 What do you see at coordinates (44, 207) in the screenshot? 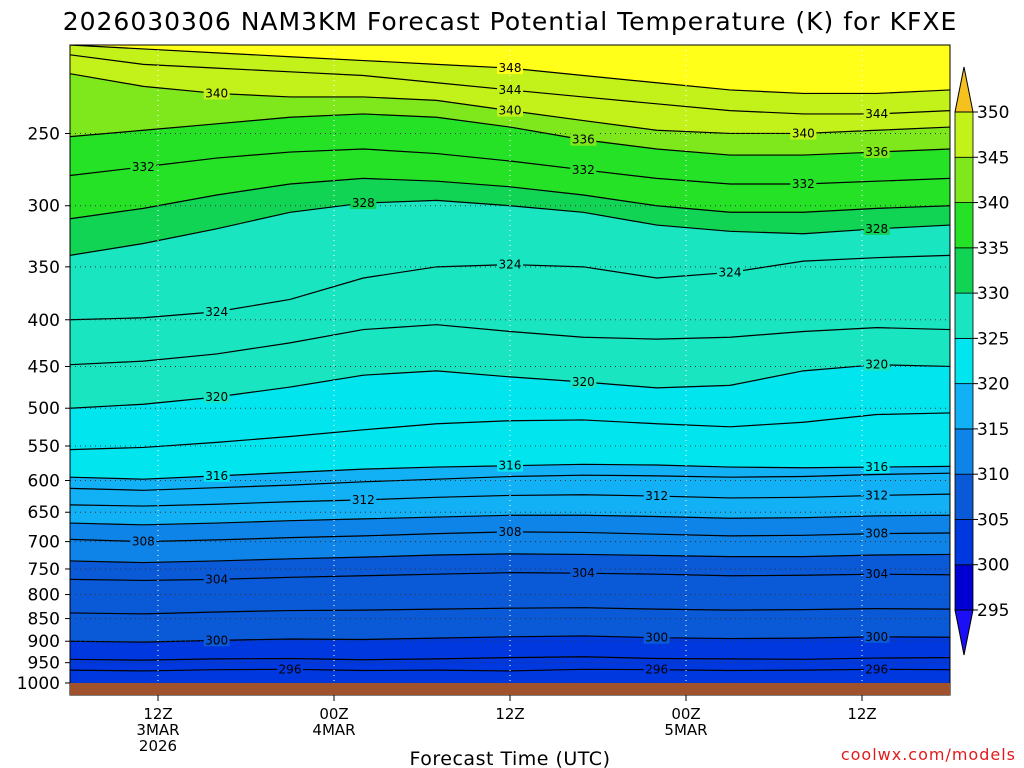
I see `y-tick-label: 300` at bounding box center [44, 207].